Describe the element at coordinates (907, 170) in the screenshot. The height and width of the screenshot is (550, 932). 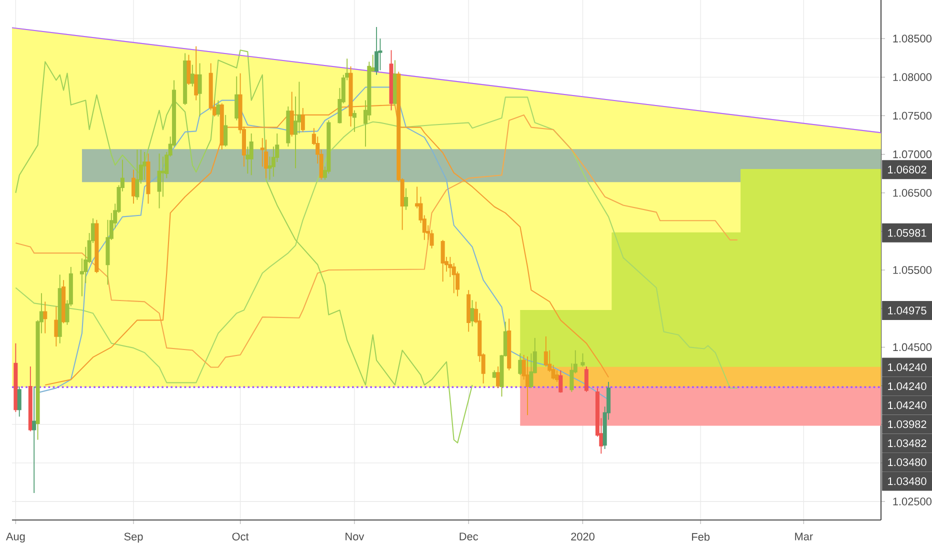
I see `text: 1.06802` at that location.